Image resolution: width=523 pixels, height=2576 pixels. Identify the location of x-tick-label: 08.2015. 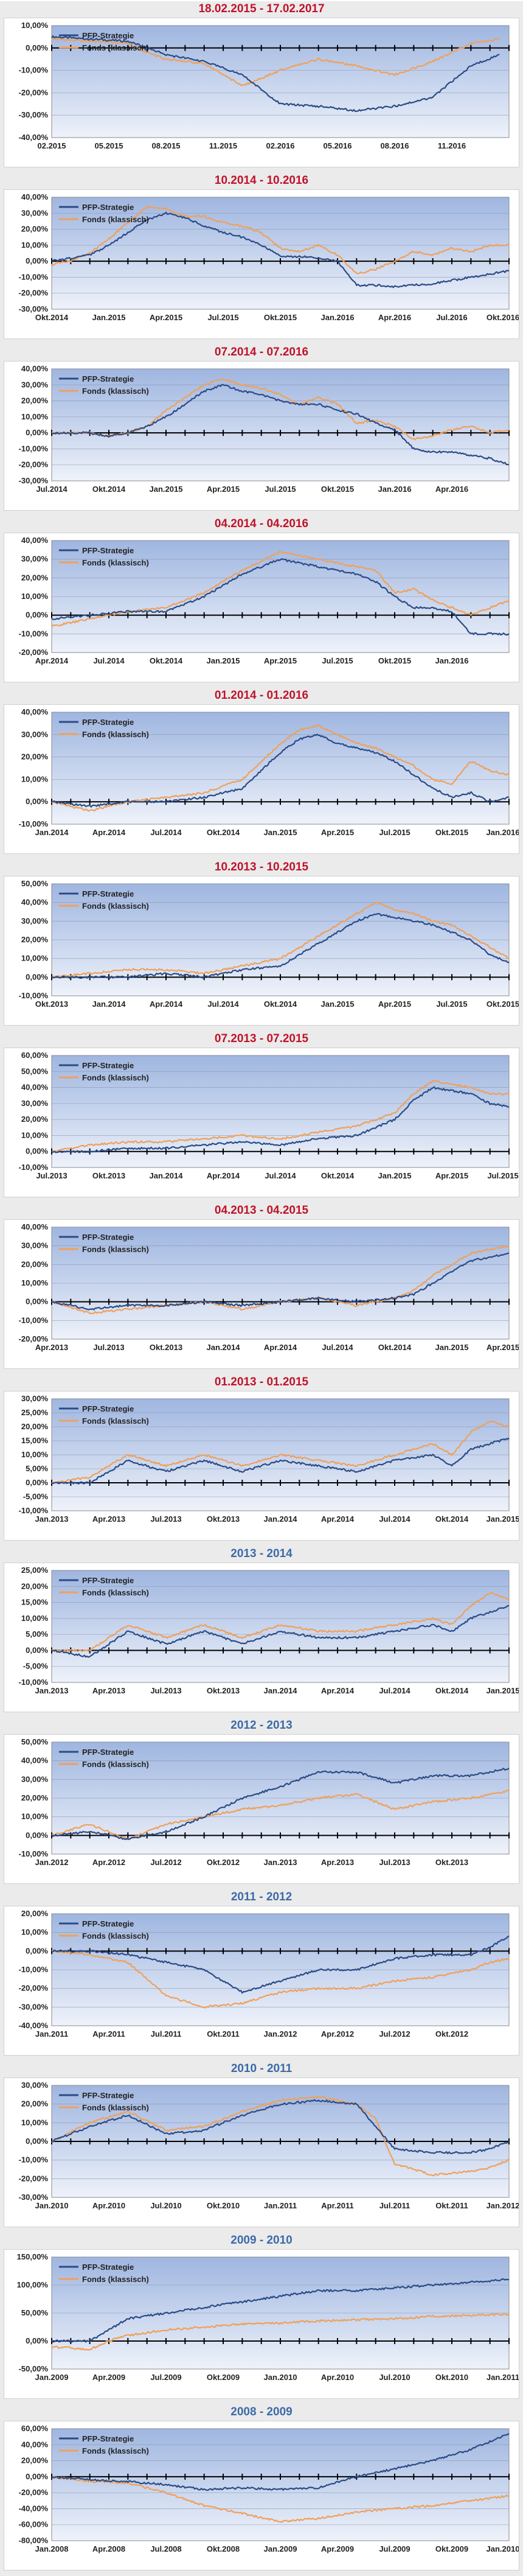
(167, 145).